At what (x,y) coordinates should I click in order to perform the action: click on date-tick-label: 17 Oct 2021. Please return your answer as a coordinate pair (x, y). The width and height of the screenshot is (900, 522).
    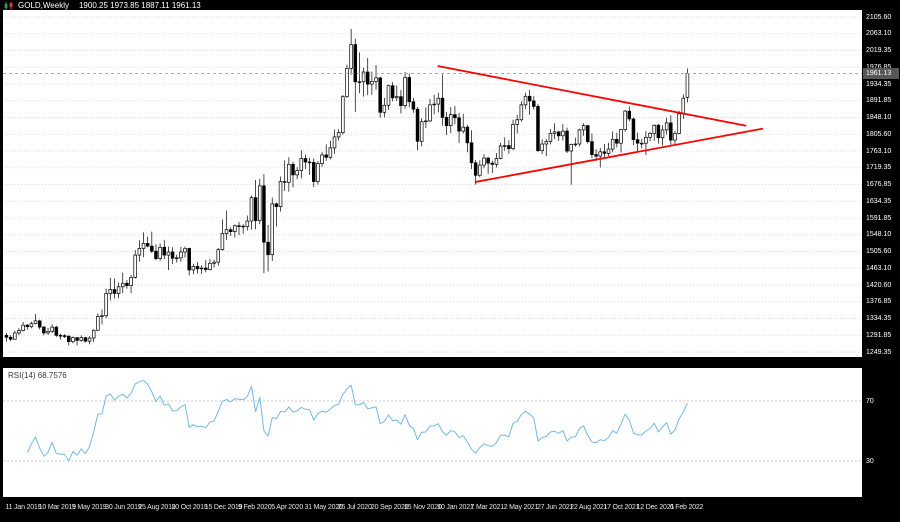
    Looking at the image, I should click on (621, 507).